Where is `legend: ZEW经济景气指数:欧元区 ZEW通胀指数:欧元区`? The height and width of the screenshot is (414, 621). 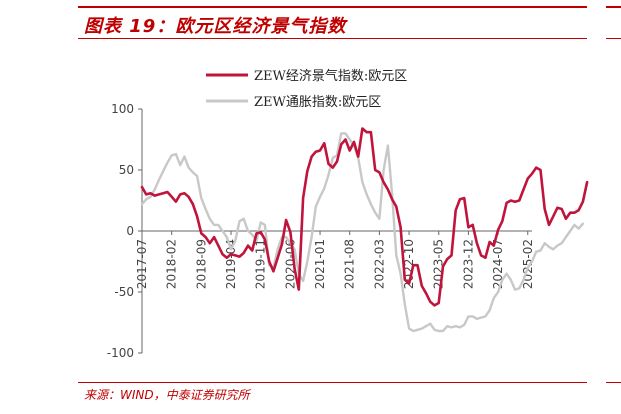
legend: ZEW经济景气指数:欧元区 ZEW通胀指数:欧元区 is located at coordinates (306, 89).